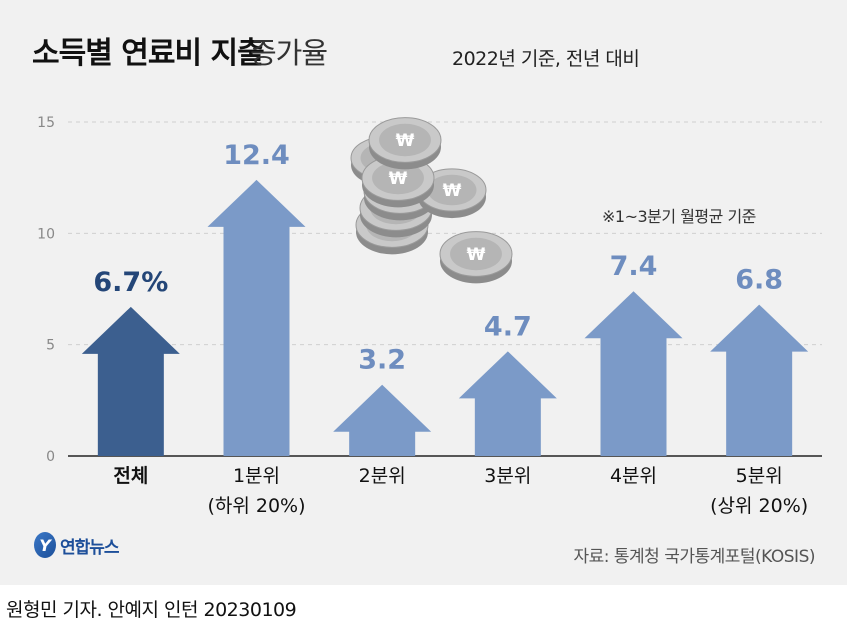 The image size is (847, 627). Describe the element at coordinates (50, 457) in the screenshot. I see `y-tick-label: 0` at that location.